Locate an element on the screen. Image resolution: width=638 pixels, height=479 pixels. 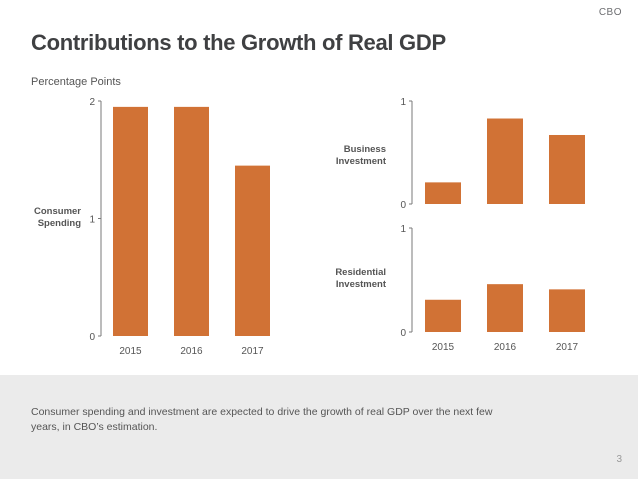
y-axis-unit-label: Percentage Points is located at coordinates (76, 82).